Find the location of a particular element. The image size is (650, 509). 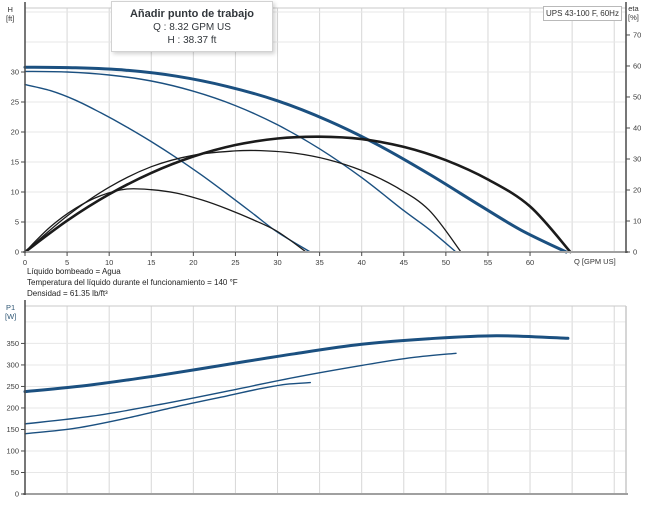

info-liquid: Líquido bombeado = Agua is located at coordinates (74, 271).